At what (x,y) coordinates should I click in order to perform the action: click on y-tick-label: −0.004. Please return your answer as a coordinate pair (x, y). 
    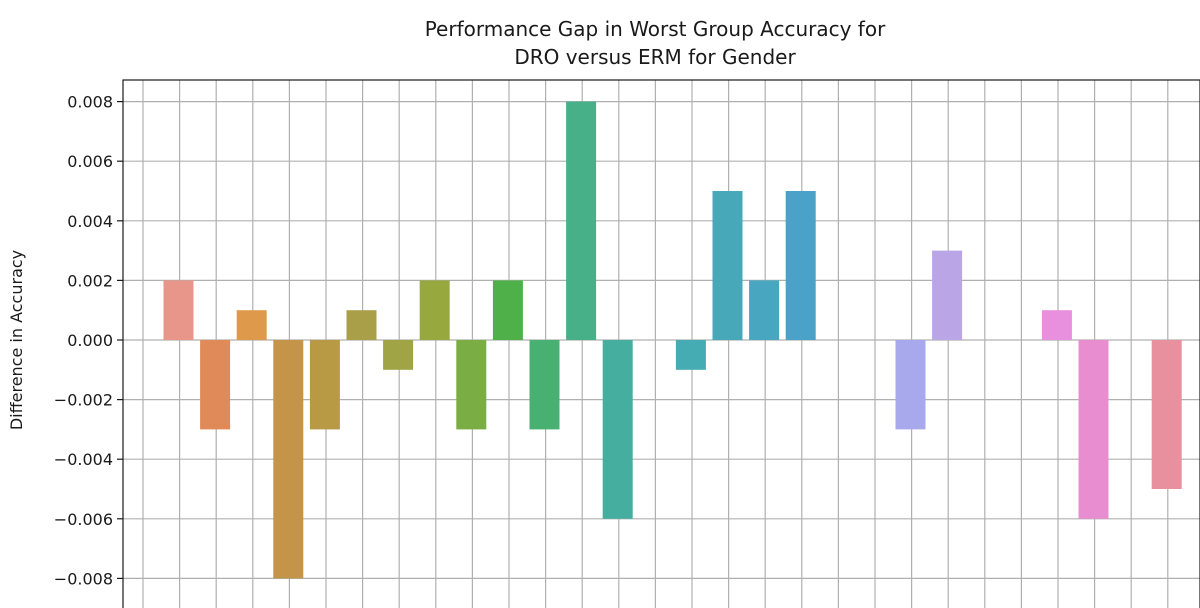
    Looking at the image, I should click on (83, 459).